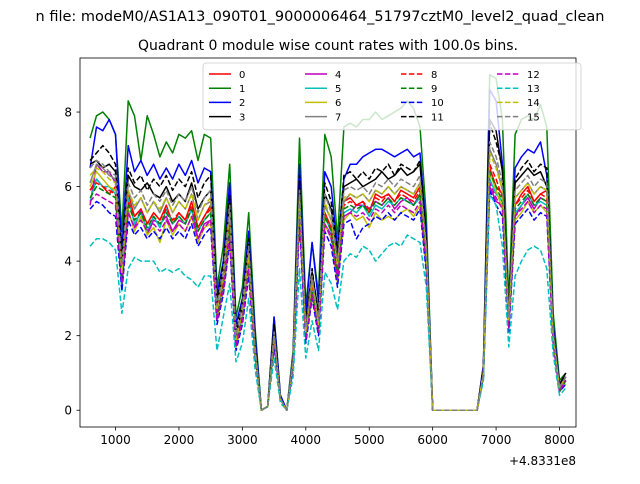  Describe the element at coordinates (68, 336) in the screenshot. I see `y-tick-label: 2` at that location.